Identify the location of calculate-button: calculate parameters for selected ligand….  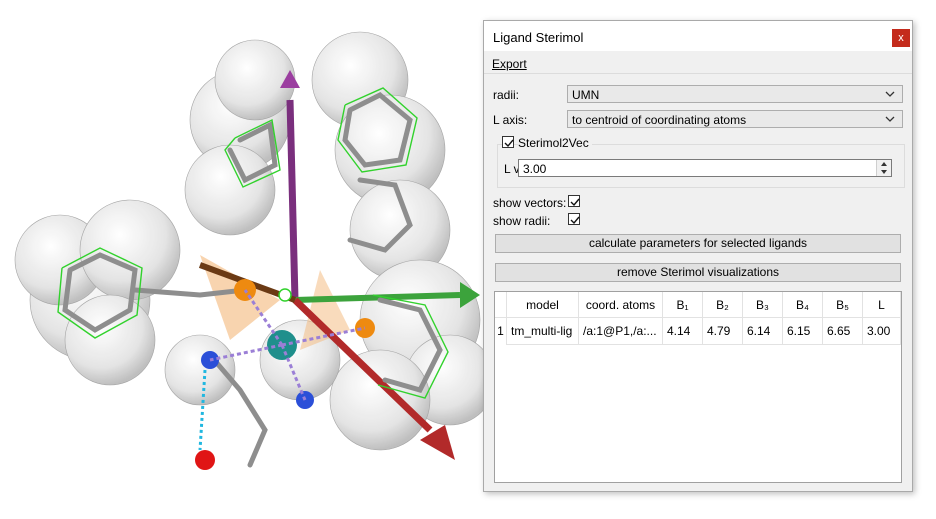
(698, 243).